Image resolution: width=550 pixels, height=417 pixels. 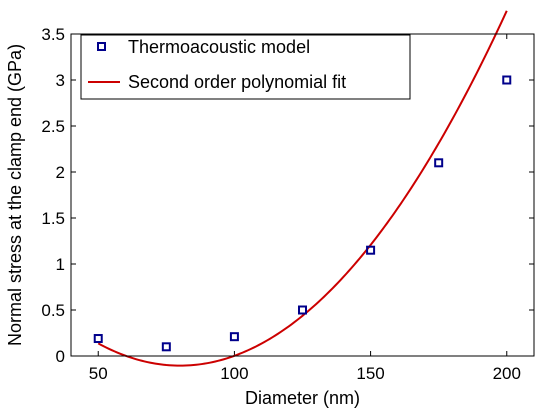 I want to click on x-axis-label: Diameter (nm), so click(x=302, y=398).